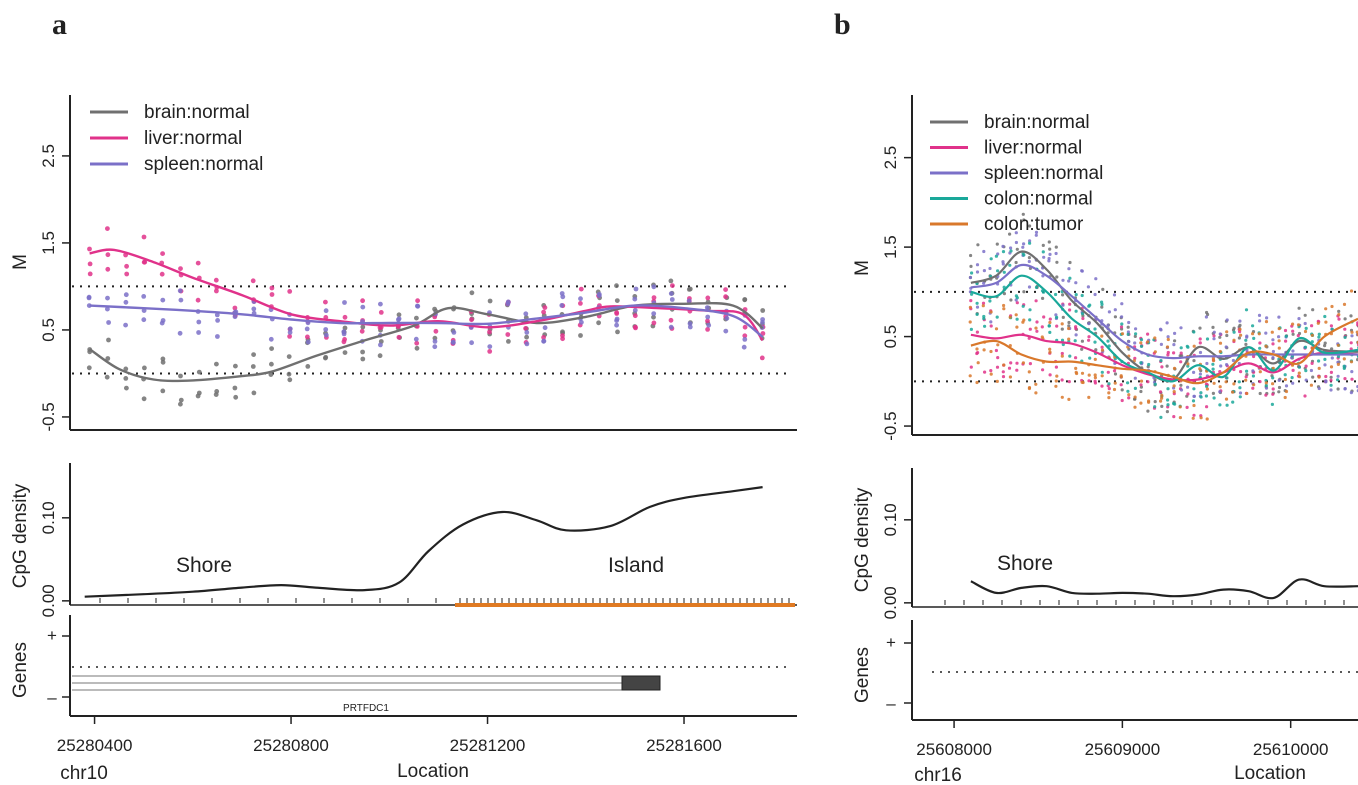  I want to click on x-tick-label: 25610000, so click(1291, 749).